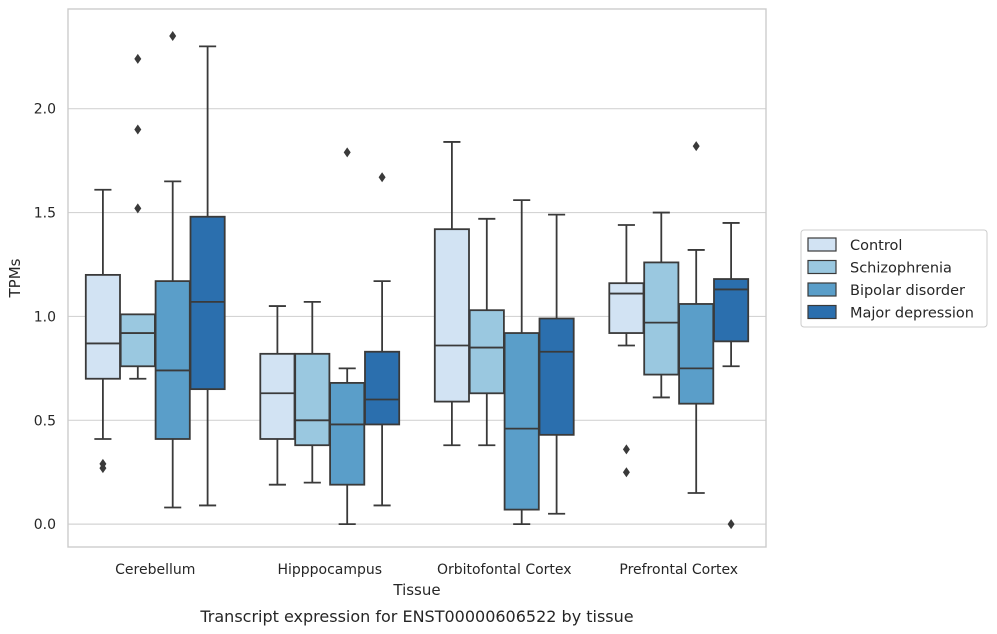 Image resolution: width=997 pixels, height=634 pixels. Describe the element at coordinates (901, 269) in the screenshot. I see `legend-label: Schizophrenia` at that location.